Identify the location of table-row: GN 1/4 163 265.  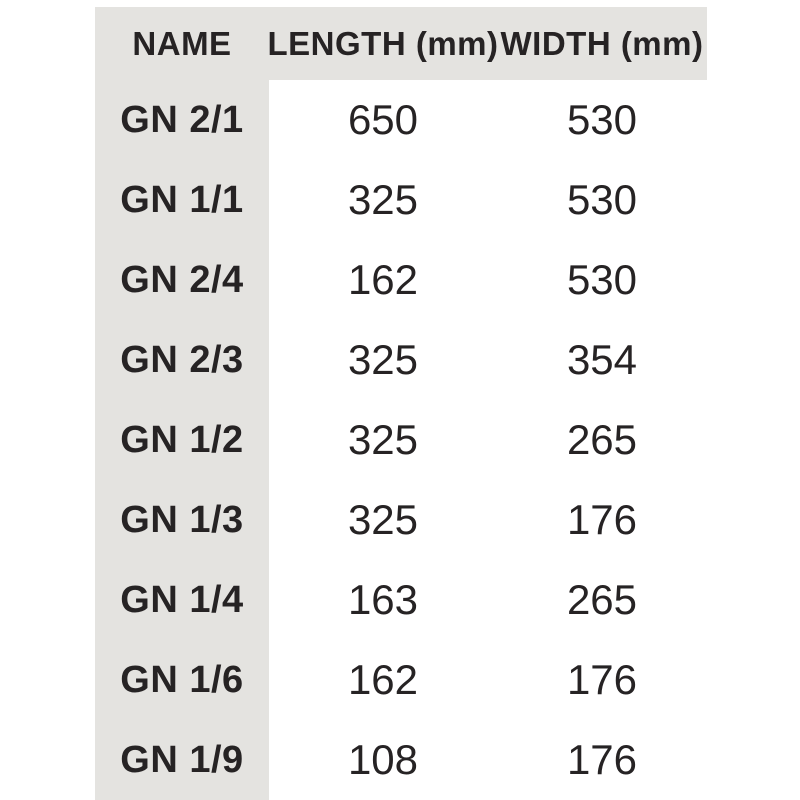
(401, 600).